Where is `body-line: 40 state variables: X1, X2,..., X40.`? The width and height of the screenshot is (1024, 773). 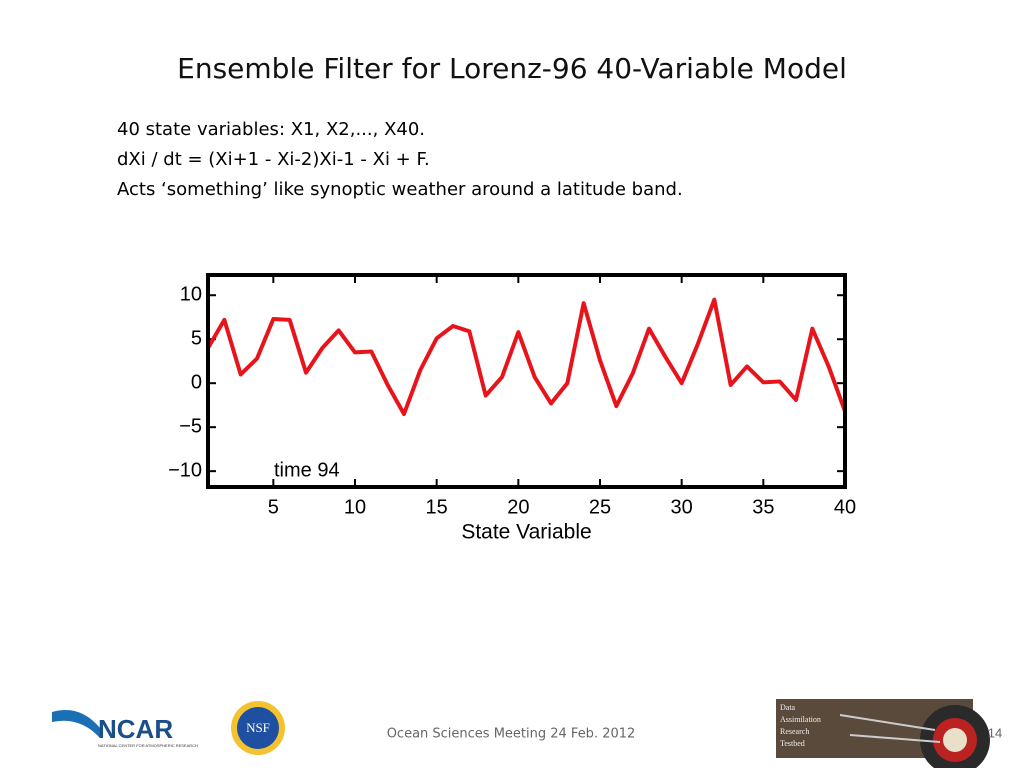
body-line: 40 state variables: X1, X2,..., X40. is located at coordinates (271, 129).